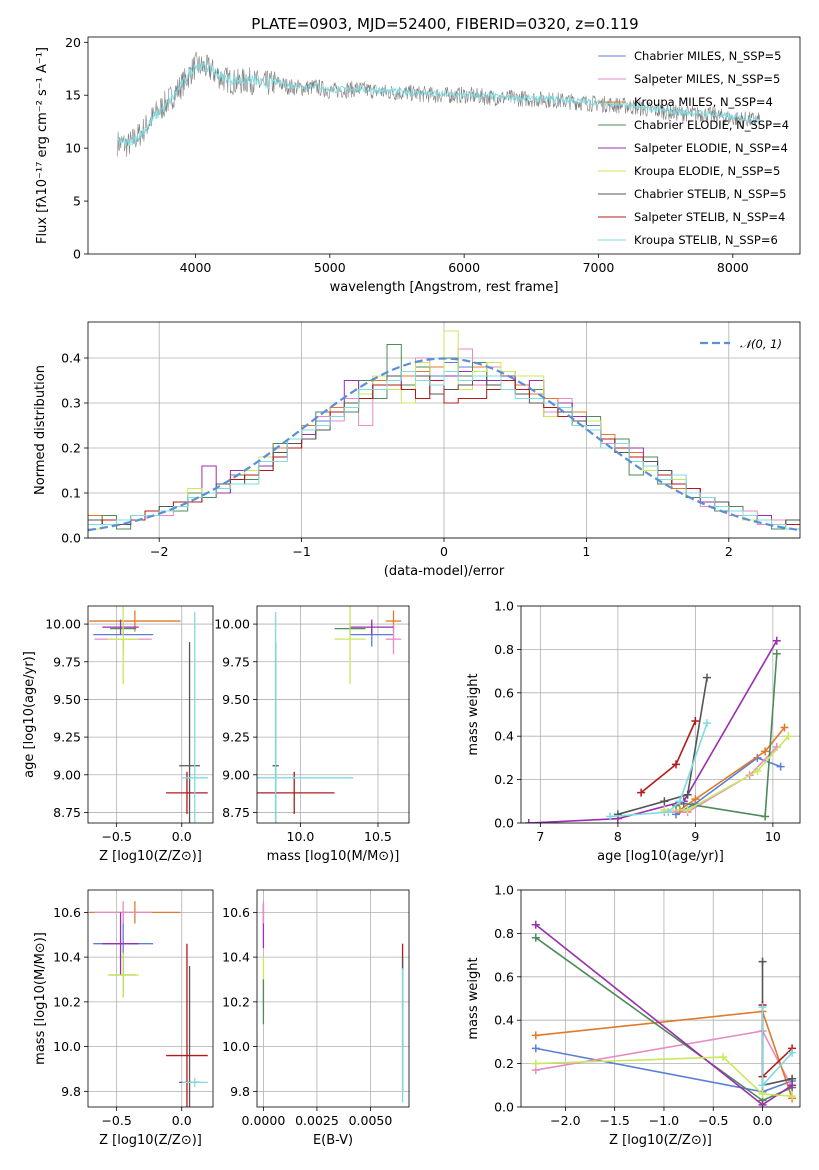 The height and width of the screenshot is (1170, 819). Describe the element at coordinates (40, 998) in the screenshot. I see `y-axis-label: mass [log10(M/M⊙)]` at that location.